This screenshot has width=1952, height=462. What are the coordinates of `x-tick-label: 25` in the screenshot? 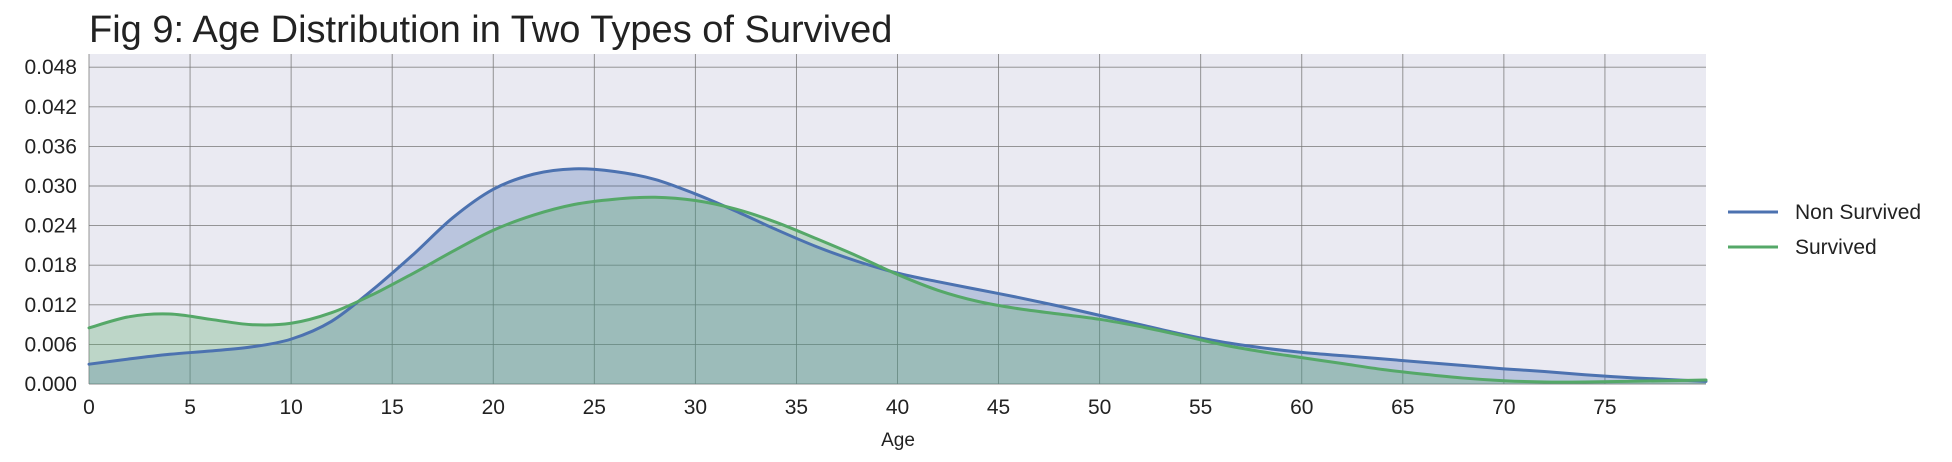 It's located at (594, 407).